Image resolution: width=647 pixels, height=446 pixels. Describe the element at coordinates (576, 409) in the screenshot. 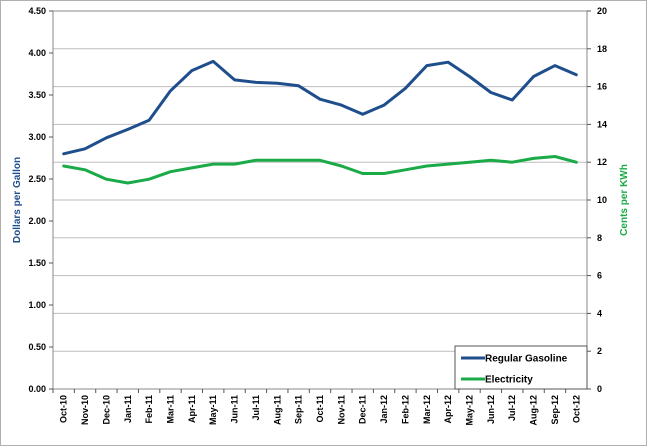

I see `x-tick-label: Oct-12` at that location.